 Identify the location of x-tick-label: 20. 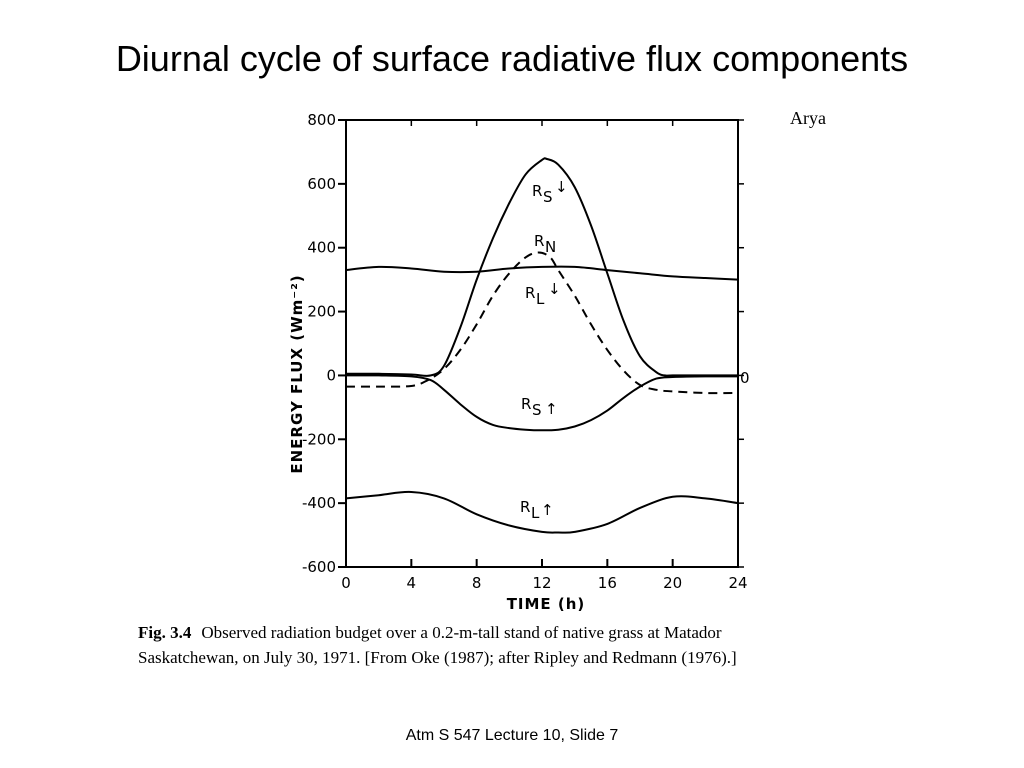
(672, 583).